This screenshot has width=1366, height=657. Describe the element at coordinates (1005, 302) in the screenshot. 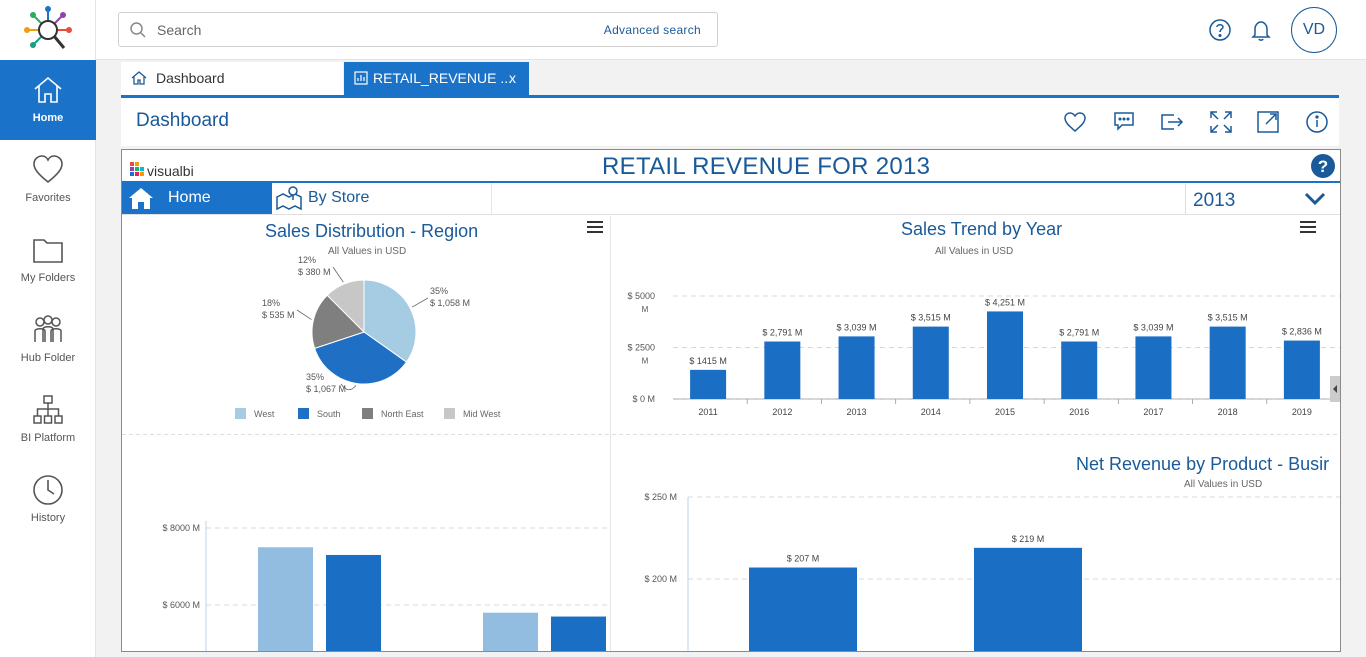

I see `bar-value-label: $ 4,251 M` at that location.